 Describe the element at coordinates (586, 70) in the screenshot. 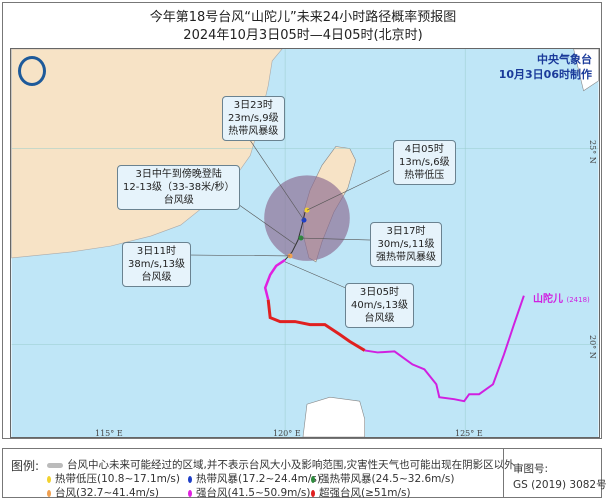

I see `japan-islands` at that location.